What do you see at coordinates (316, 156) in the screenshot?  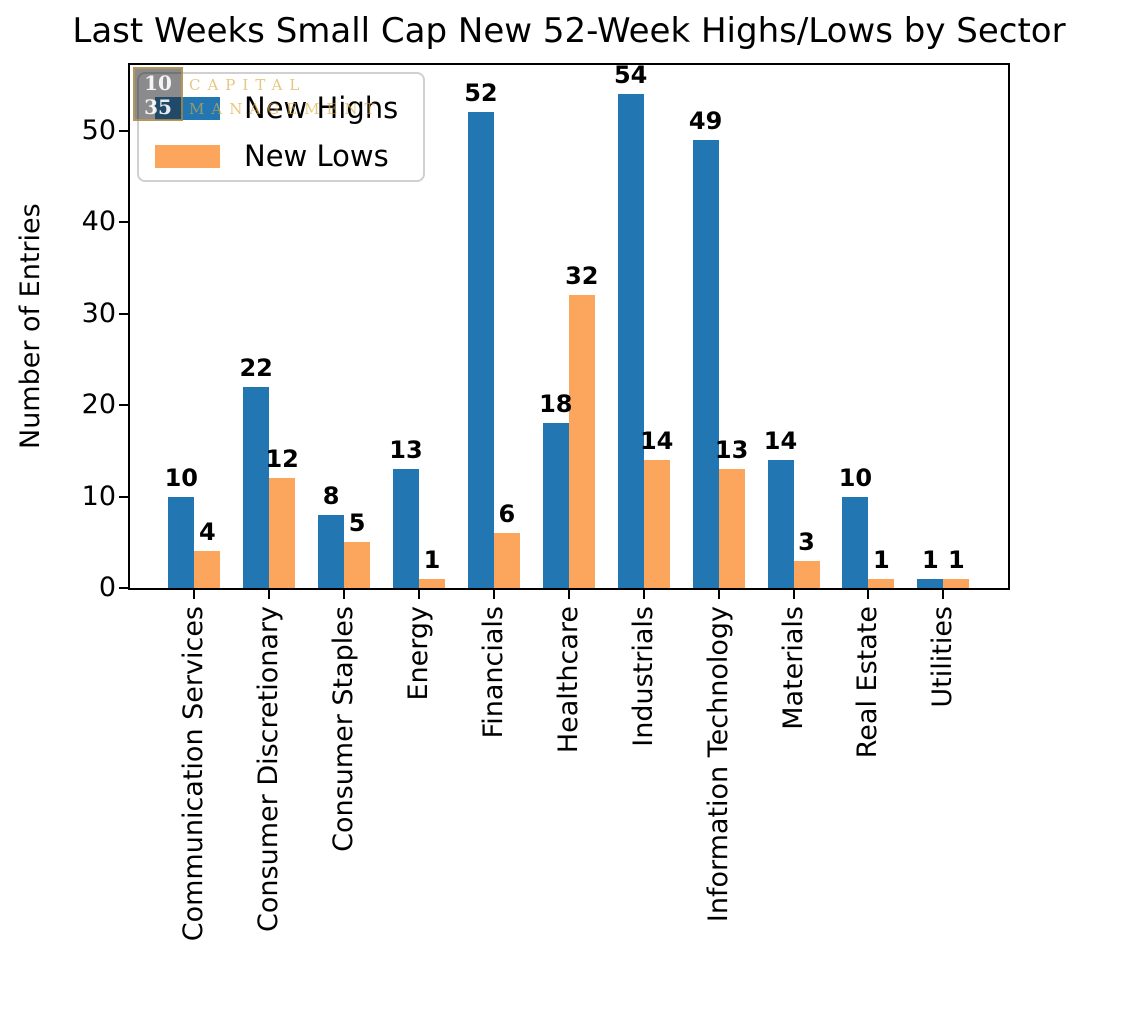 I see `legend-label: New Lows` at bounding box center [316, 156].